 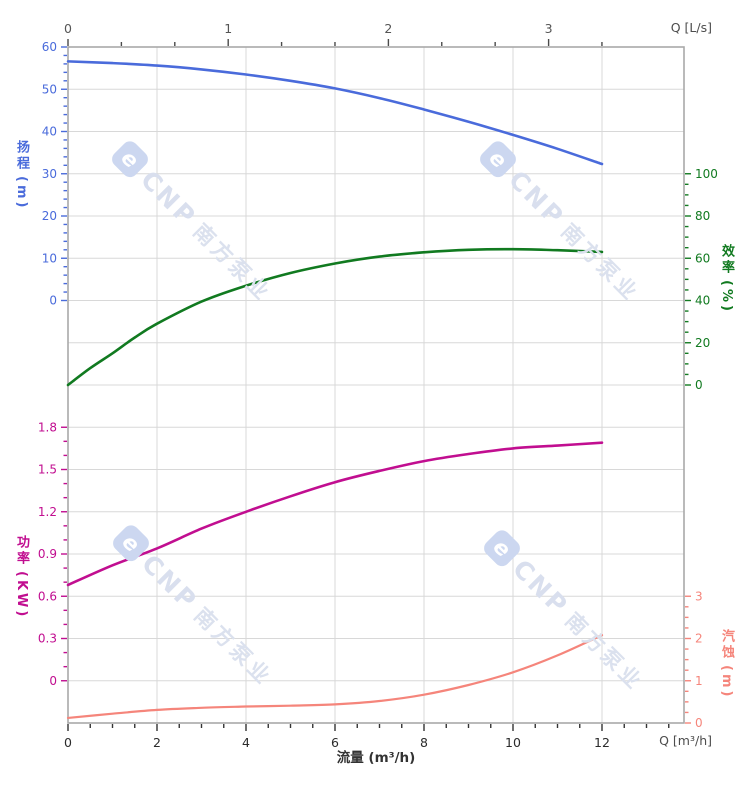 What do you see at coordinates (602, 742) in the screenshot?
I see `bottom-tick-label: 12` at bounding box center [602, 742].